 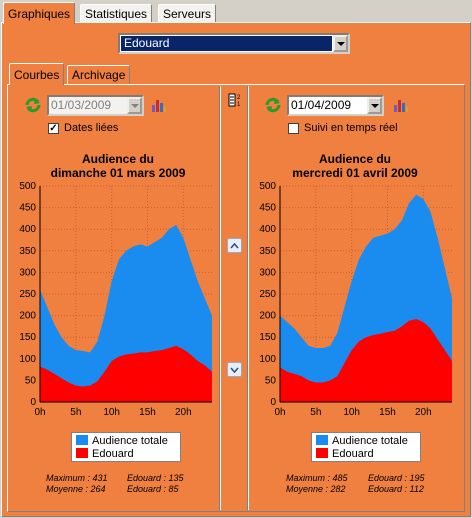 What do you see at coordinates (155, 478) in the screenshot?
I see `stats-left-edouard-max: Edouard : 135` at bounding box center [155, 478].